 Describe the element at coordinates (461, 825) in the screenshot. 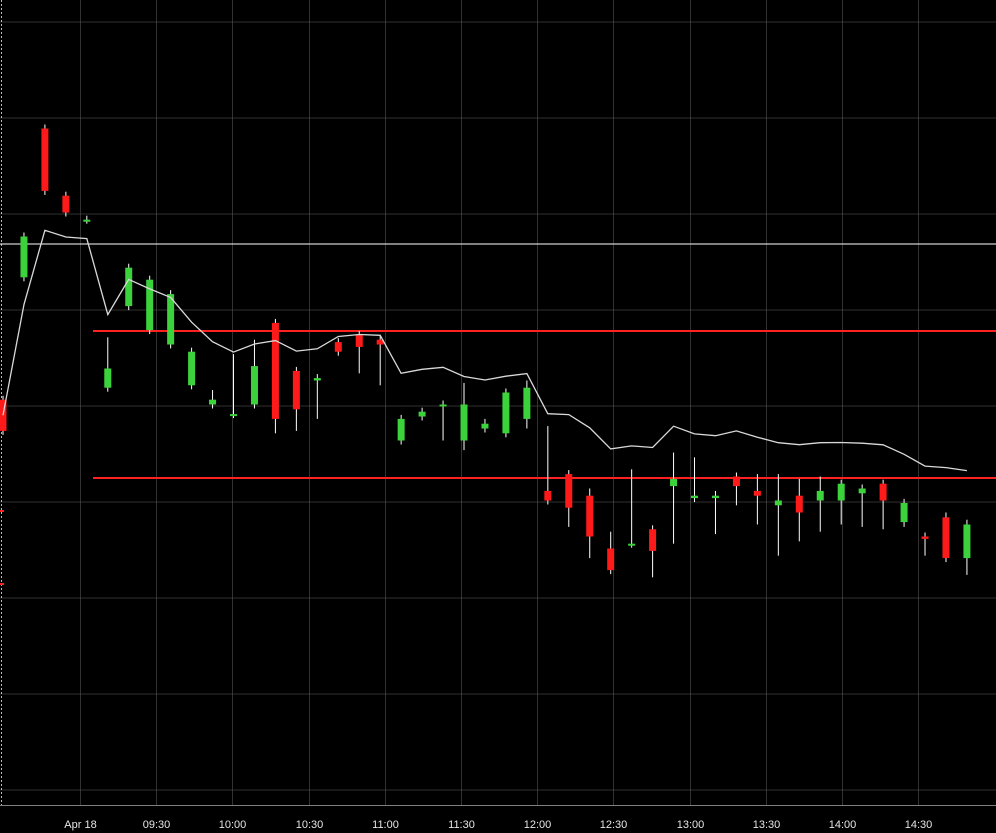

I see `x-tick-label: 11:30` at that location.